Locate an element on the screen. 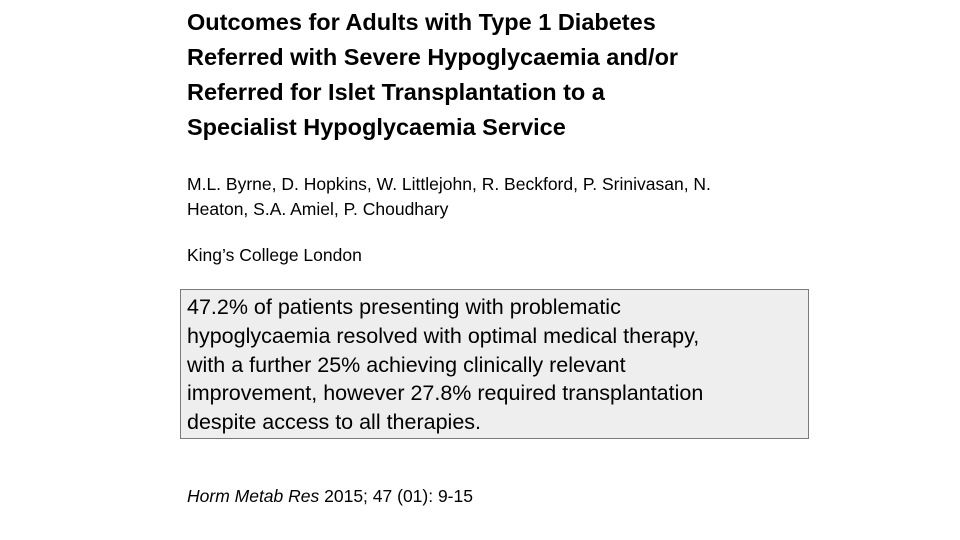  title-line: Referred for Islet Transplantation to a is located at coordinates (396, 92).